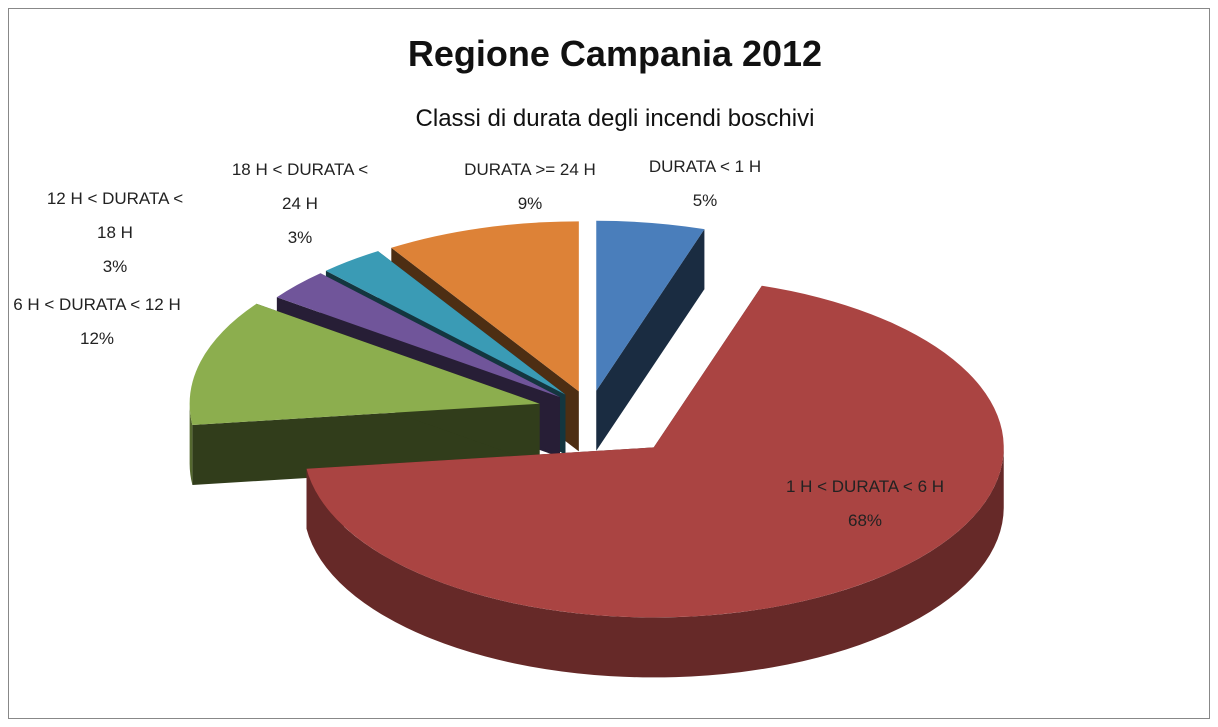  I want to click on data-label: 1 H < DURATA < 6 H 68%, so click(865, 504).